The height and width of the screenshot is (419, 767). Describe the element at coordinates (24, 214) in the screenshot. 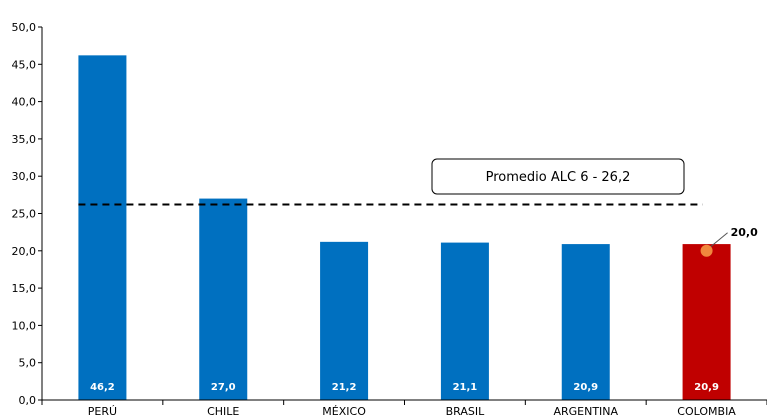

I see `y-tick-label: 25,0` at that location.